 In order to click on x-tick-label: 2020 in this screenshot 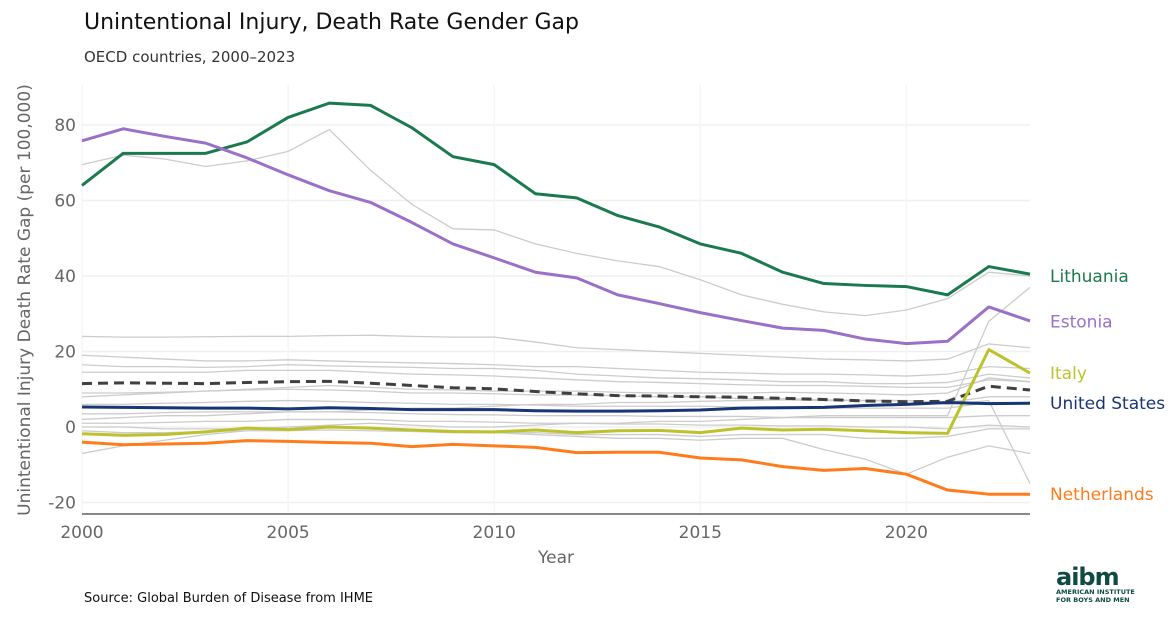, I will do `click(906, 533)`.